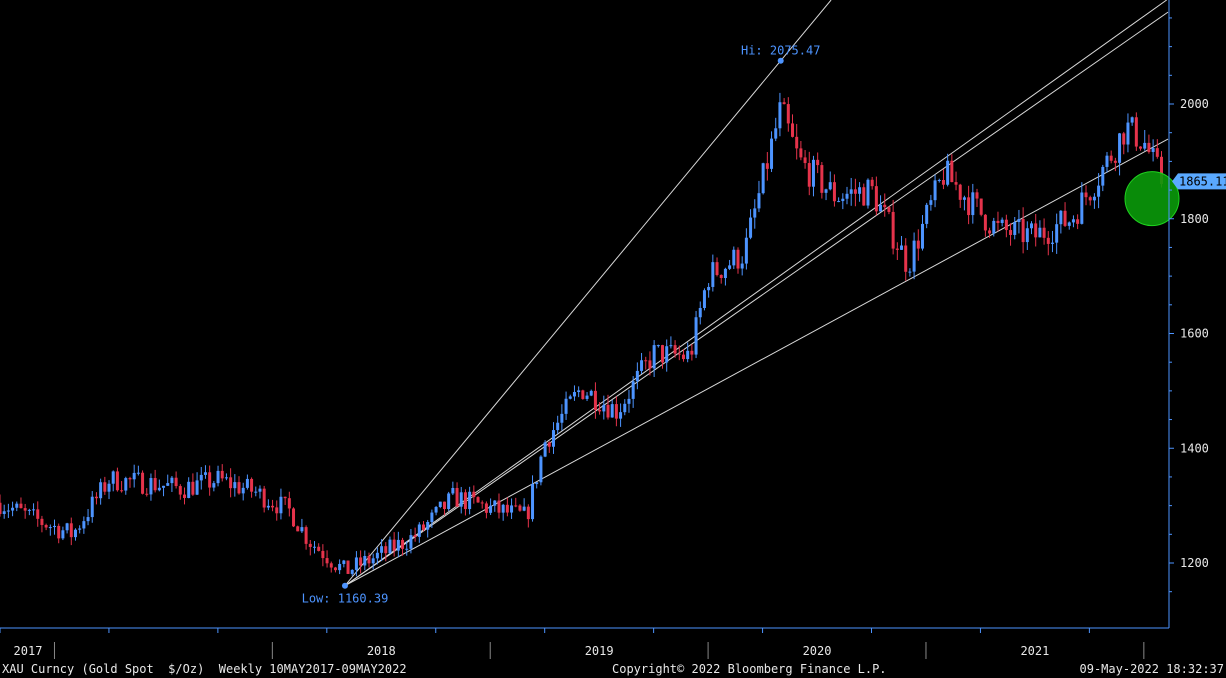 The height and width of the screenshot is (678, 1226). Describe the element at coordinates (28, 651) in the screenshot. I see `year-label: 2017` at that location.